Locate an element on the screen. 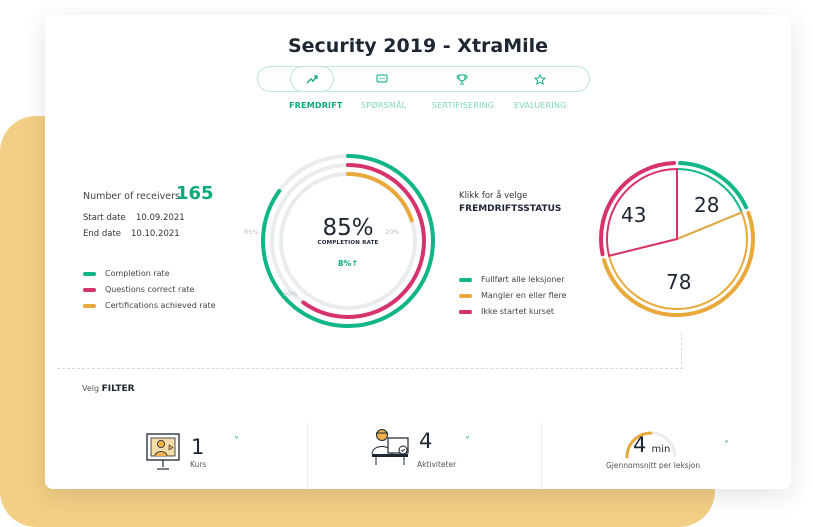 This screenshot has width=813, height=527. filter-duration-value-group: 4 min is located at coordinates (651, 445).